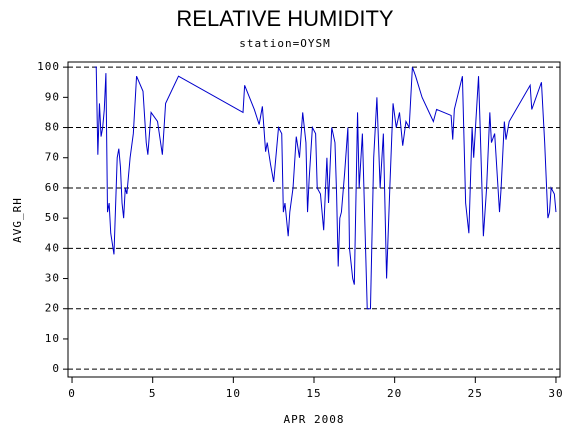 The height and width of the screenshot is (430, 570). I want to click on y-tick-label: 100, so click(48, 66).